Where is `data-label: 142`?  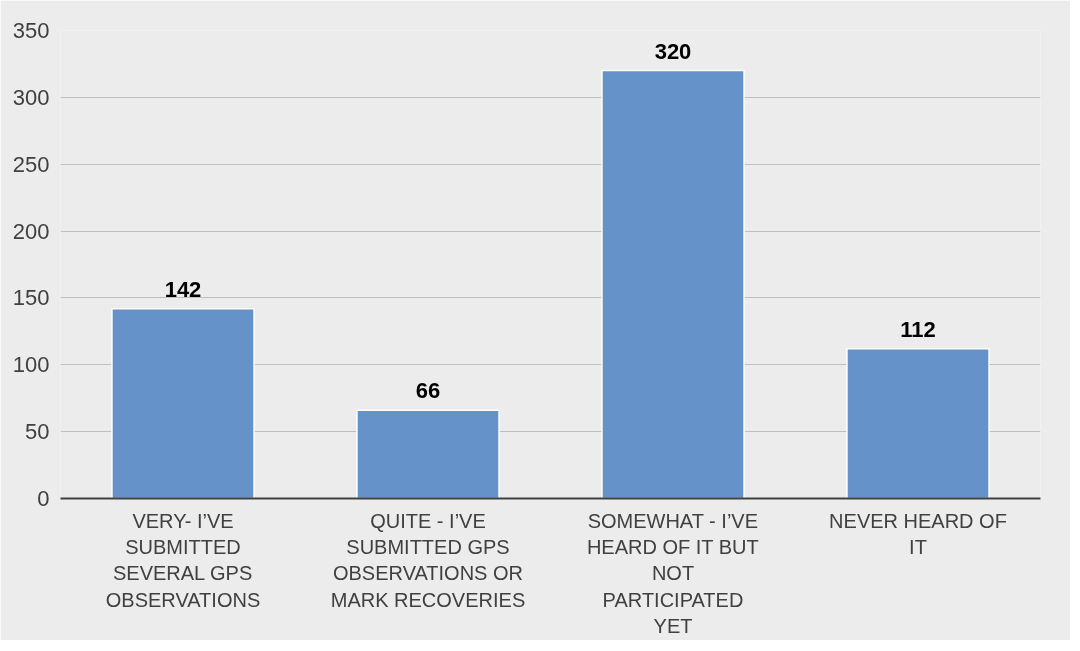 data-label: 142 is located at coordinates (183, 289).